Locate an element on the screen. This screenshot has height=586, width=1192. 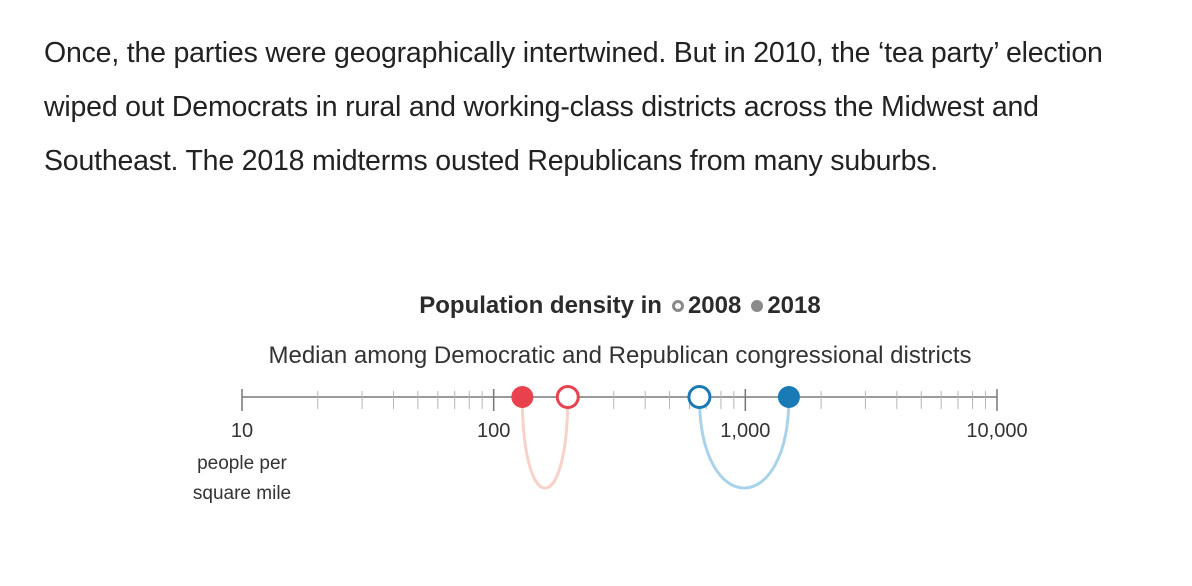
legend-filled-circle-icon is located at coordinates (757, 306).